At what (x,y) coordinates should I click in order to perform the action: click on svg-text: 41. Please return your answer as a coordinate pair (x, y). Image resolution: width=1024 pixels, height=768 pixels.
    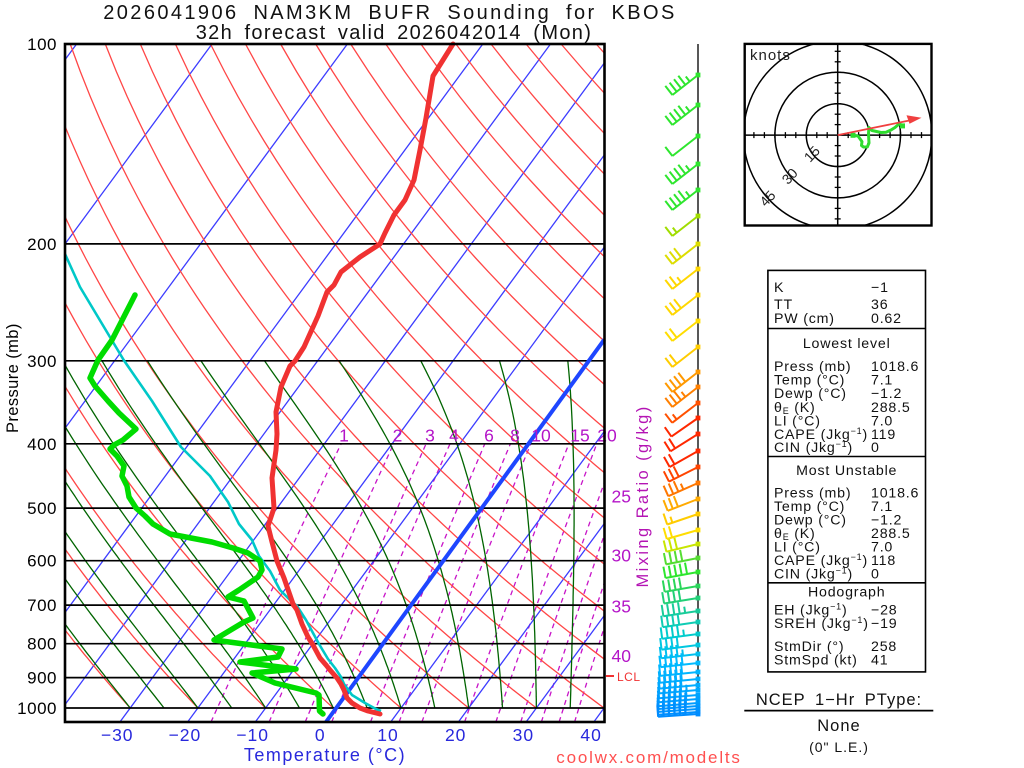
    Looking at the image, I should click on (879, 661).